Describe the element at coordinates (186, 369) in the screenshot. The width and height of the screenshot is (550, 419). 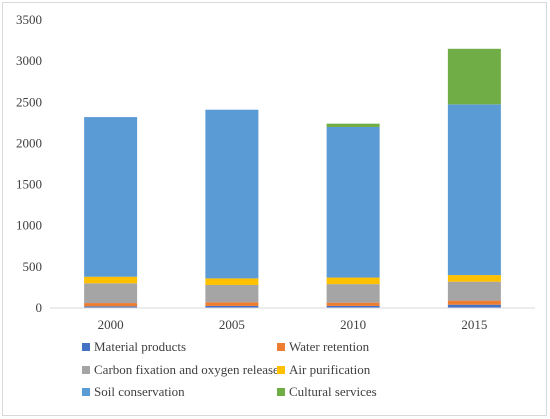
I see `legend-label: Carbon fixation and oxygen release` at that location.